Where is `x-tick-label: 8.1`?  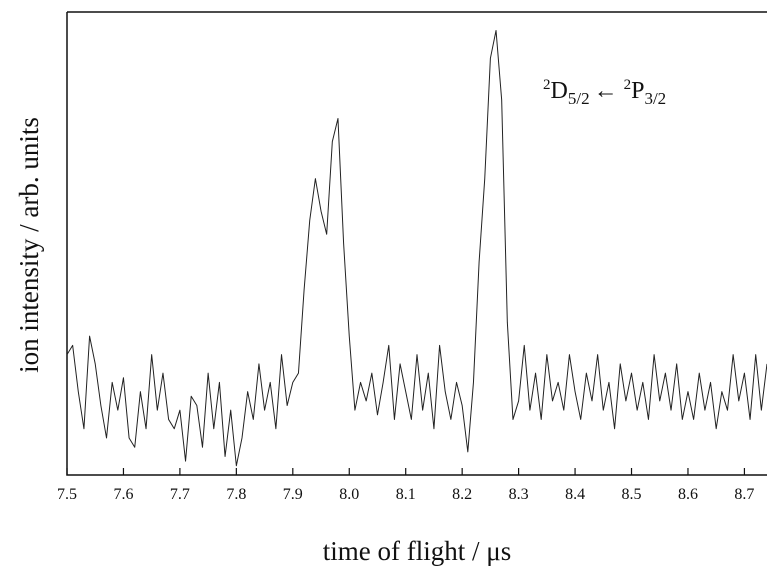
x-tick-label: 8.1 is located at coordinates (406, 494).